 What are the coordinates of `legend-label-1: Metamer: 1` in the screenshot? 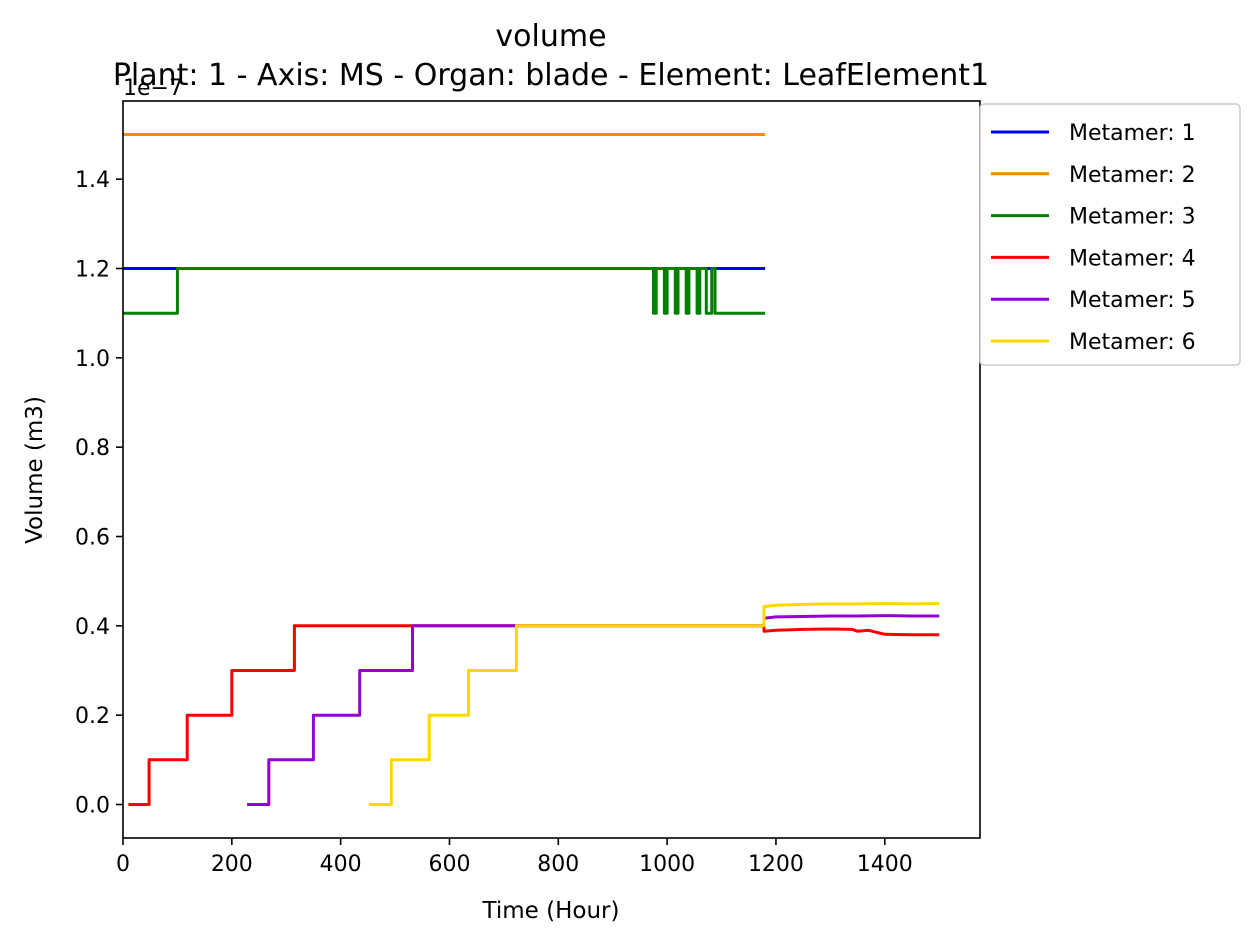 It's located at (1132, 133).